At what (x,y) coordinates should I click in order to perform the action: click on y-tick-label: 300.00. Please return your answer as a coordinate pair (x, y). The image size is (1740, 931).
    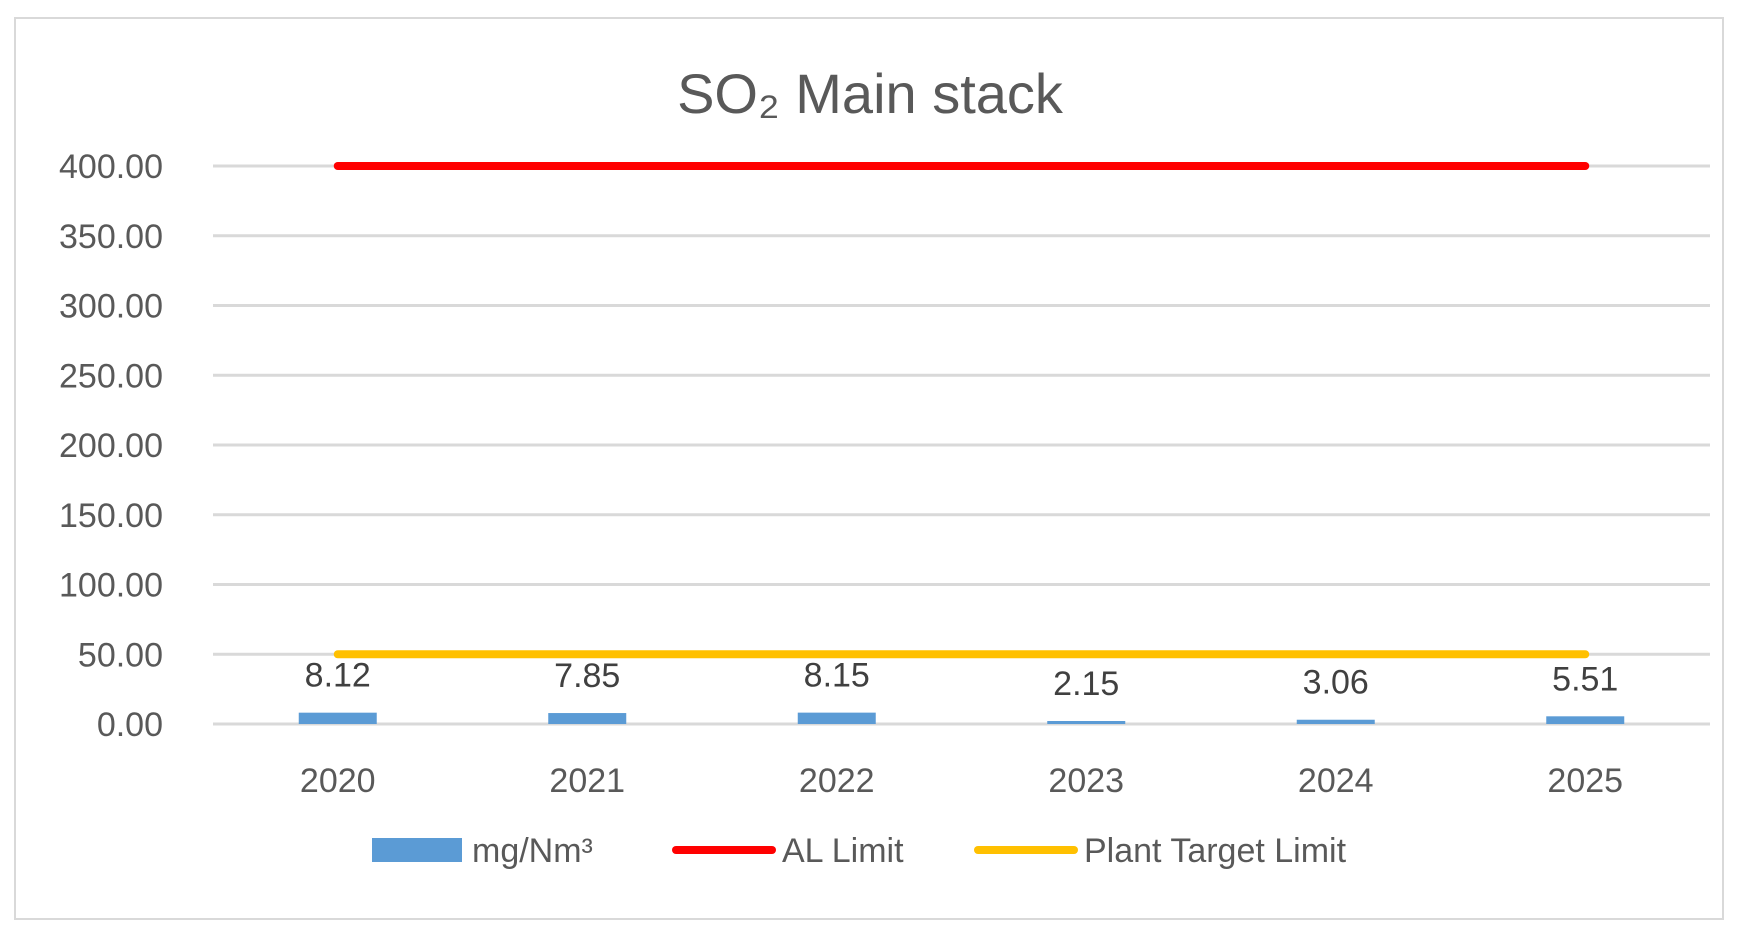
    Looking at the image, I should click on (111, 307).